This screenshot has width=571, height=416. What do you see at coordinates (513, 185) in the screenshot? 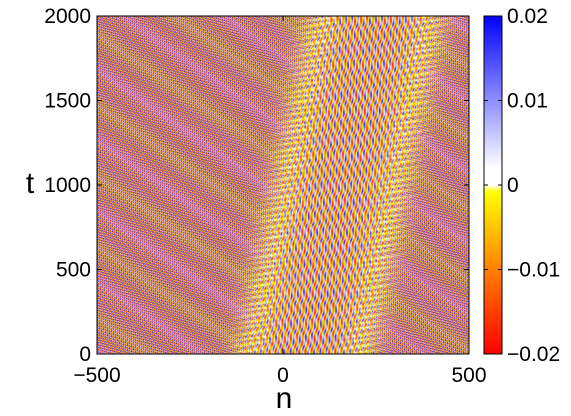
I see `colorbar-tick-label: 0` at bounding box center [513, 185].